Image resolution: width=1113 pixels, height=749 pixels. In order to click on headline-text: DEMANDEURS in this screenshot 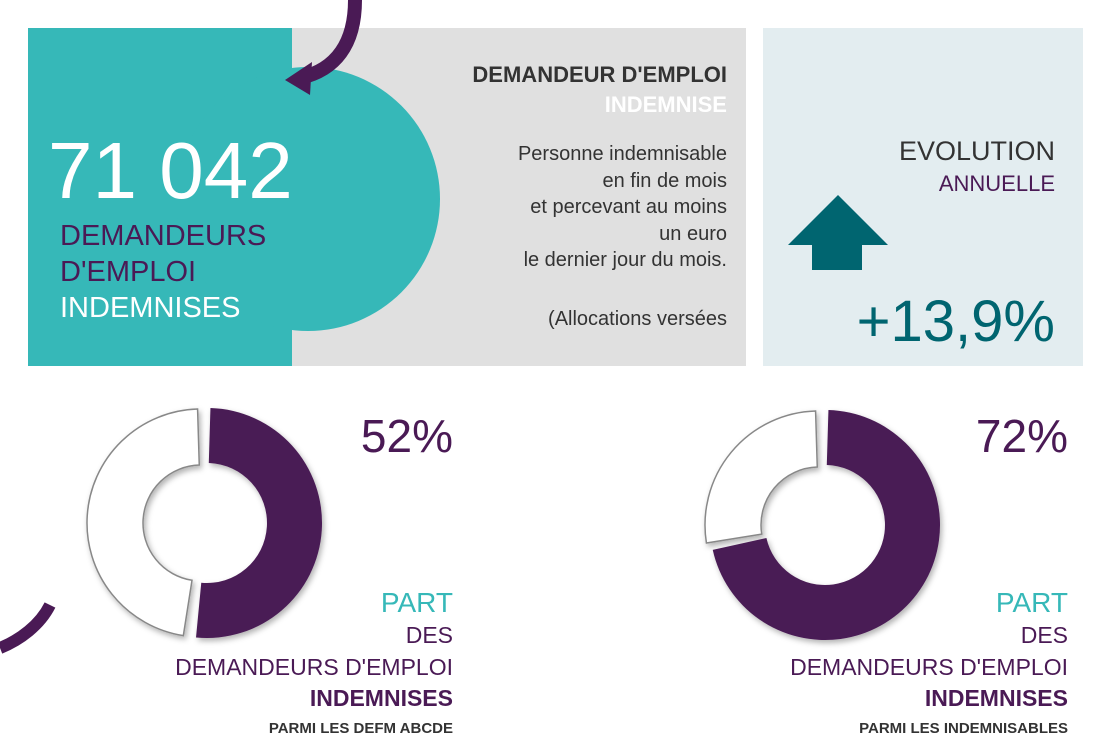, I will do `click(163, 236)`.